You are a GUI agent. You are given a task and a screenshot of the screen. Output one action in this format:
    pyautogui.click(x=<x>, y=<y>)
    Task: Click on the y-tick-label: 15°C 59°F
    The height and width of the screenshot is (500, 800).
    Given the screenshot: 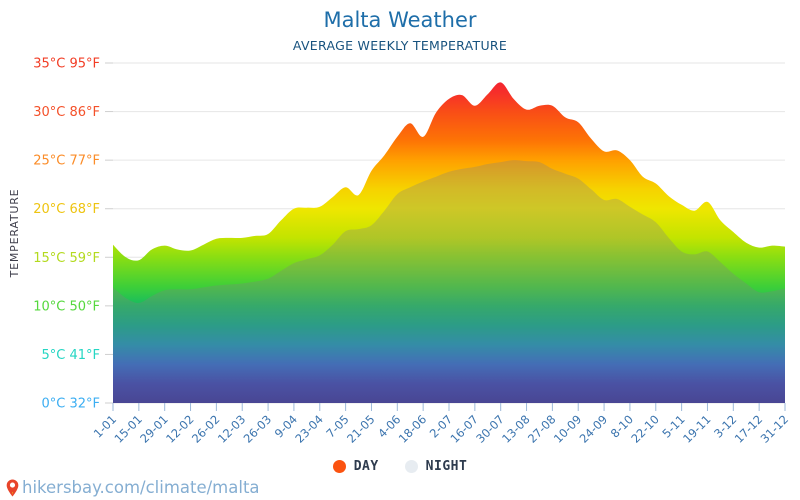 What is the action you would take?
    pyautogui.click(x=66, y=258)
    